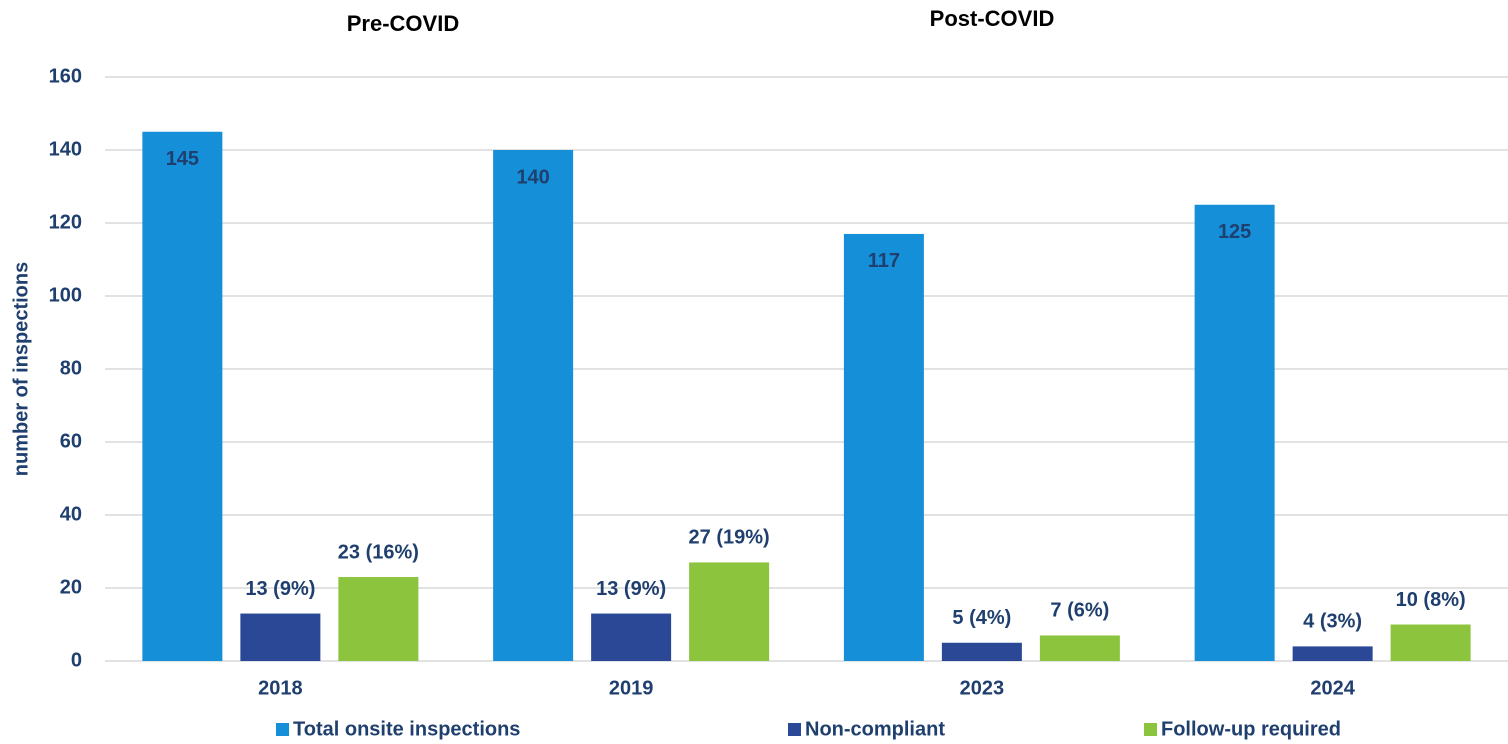  What do you see at coordinates (378, 552) in the screenshot?
I see `data-label: 23 (16%)` at bounding box center [378, 552].